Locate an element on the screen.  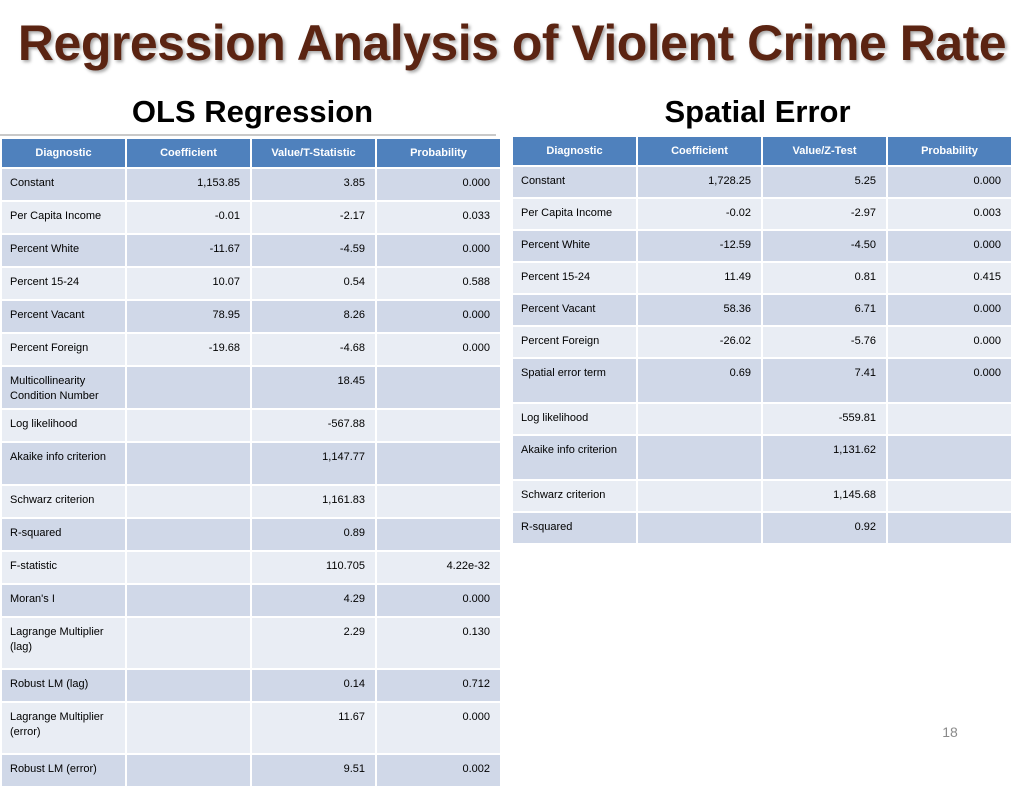
diagnostic-cell: Percent Foreign is located at coordinates (574, 342).